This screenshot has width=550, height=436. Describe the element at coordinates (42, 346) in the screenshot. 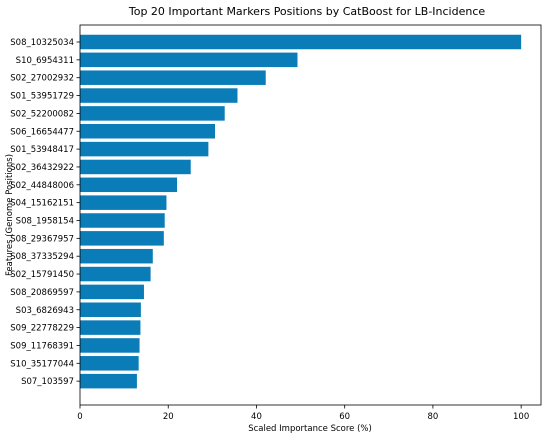

I see `y-tick-label: S09_11768391` at that location.